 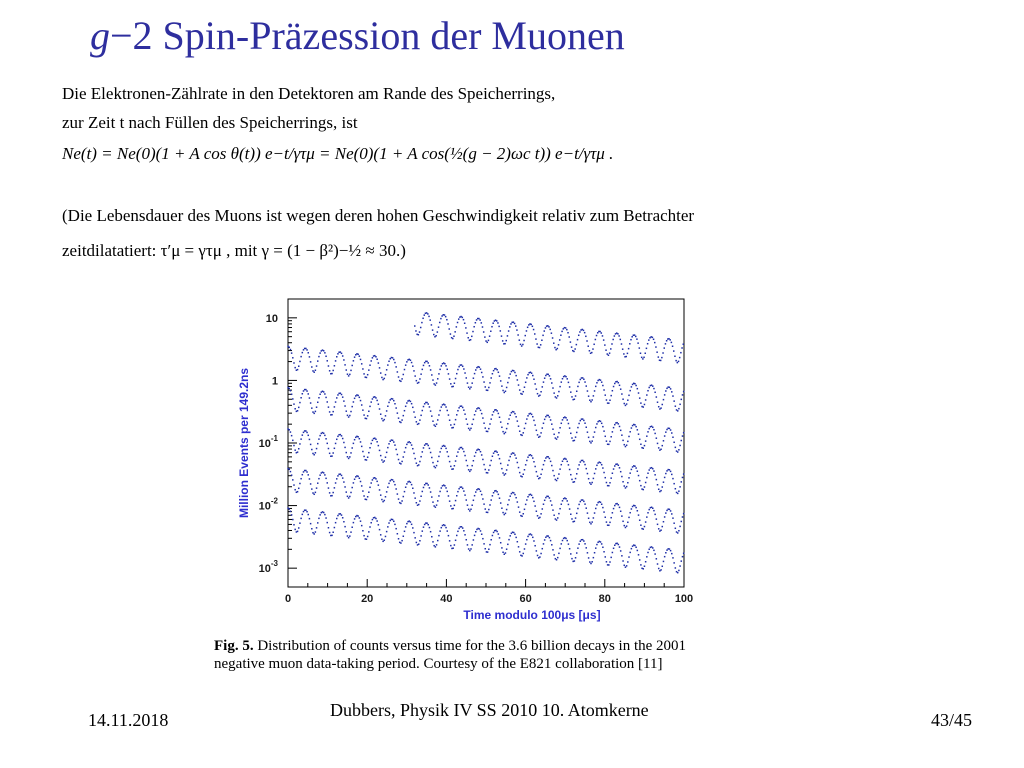 I want to click on y-tick-base: 10, so click(x=265, y=507).